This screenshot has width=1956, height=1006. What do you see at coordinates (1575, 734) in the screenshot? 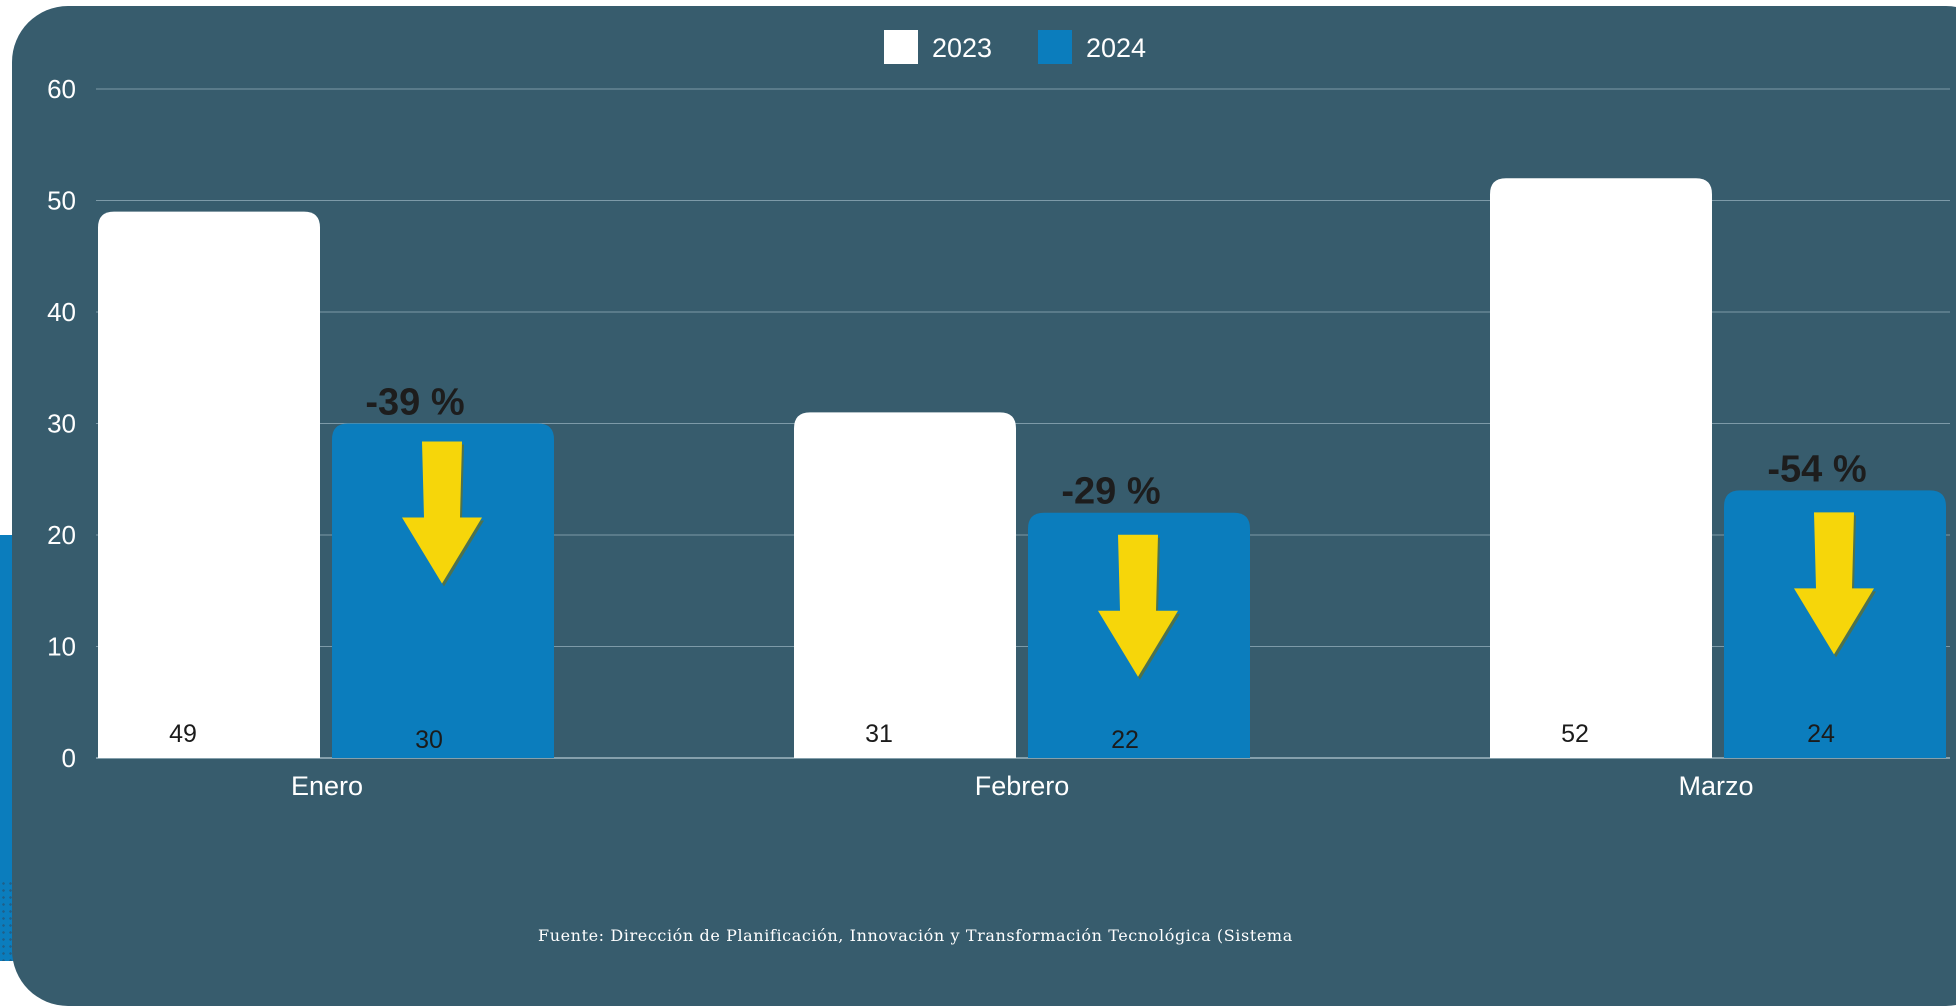
I see `data-label: 52` at bounding box center [1575, 734].